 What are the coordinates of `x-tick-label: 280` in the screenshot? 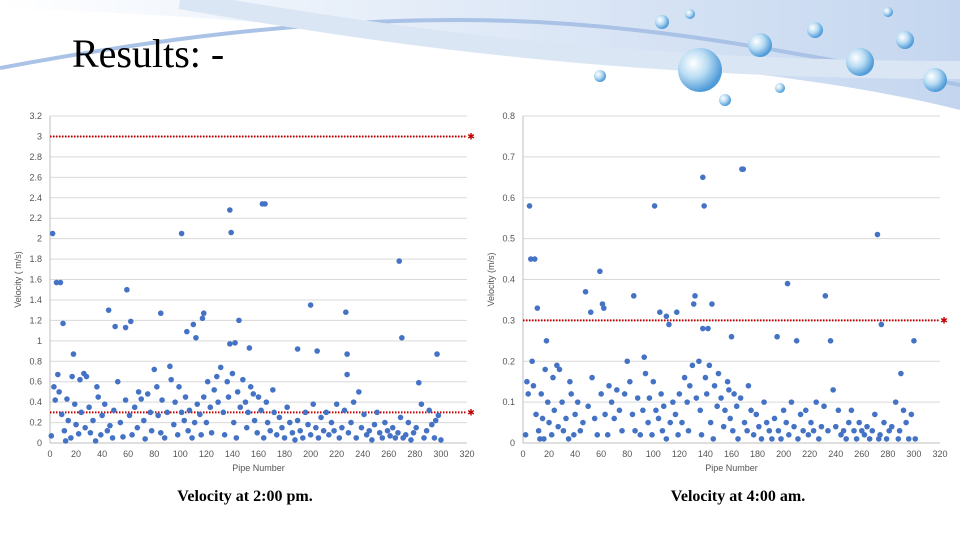 It's located at (414, 454).